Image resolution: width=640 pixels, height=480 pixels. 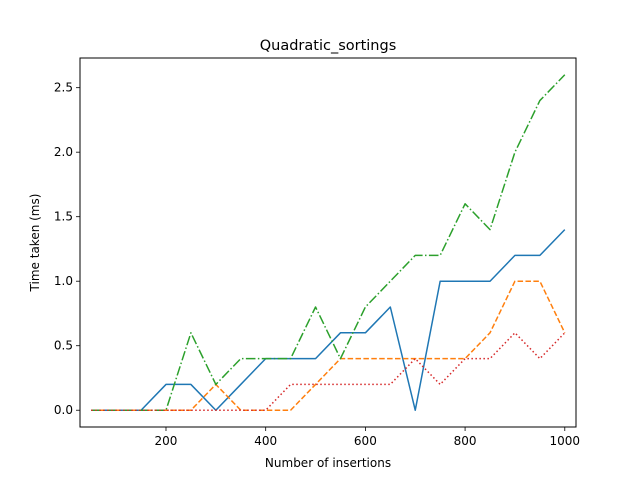 What do you see at coordinates (63, 281) in the screenshot?
I see `y-tick-label: 1.0` at bounding box center [63, 281].